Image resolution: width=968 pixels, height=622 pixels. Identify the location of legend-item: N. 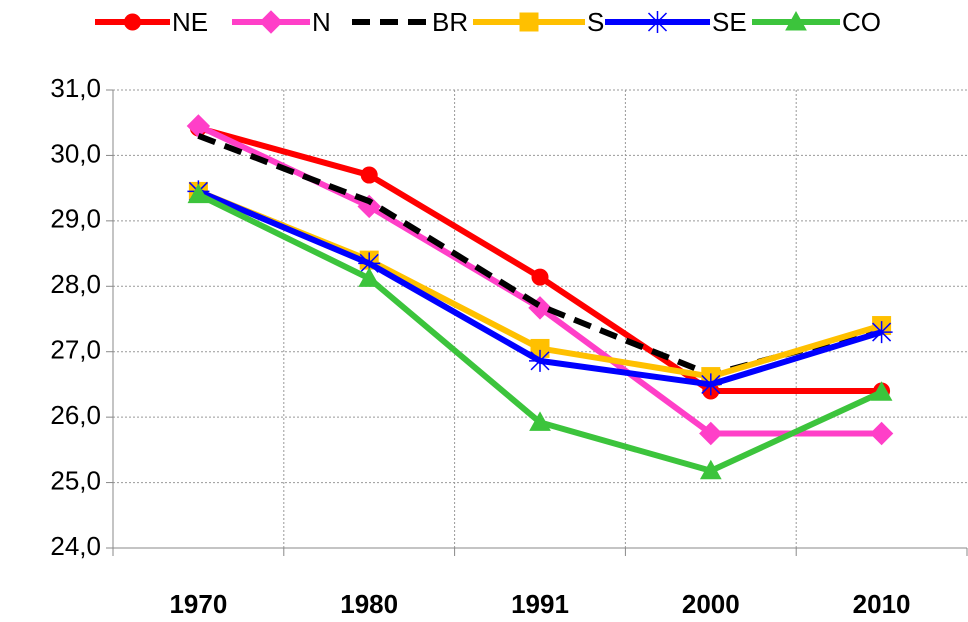
(281, 22).